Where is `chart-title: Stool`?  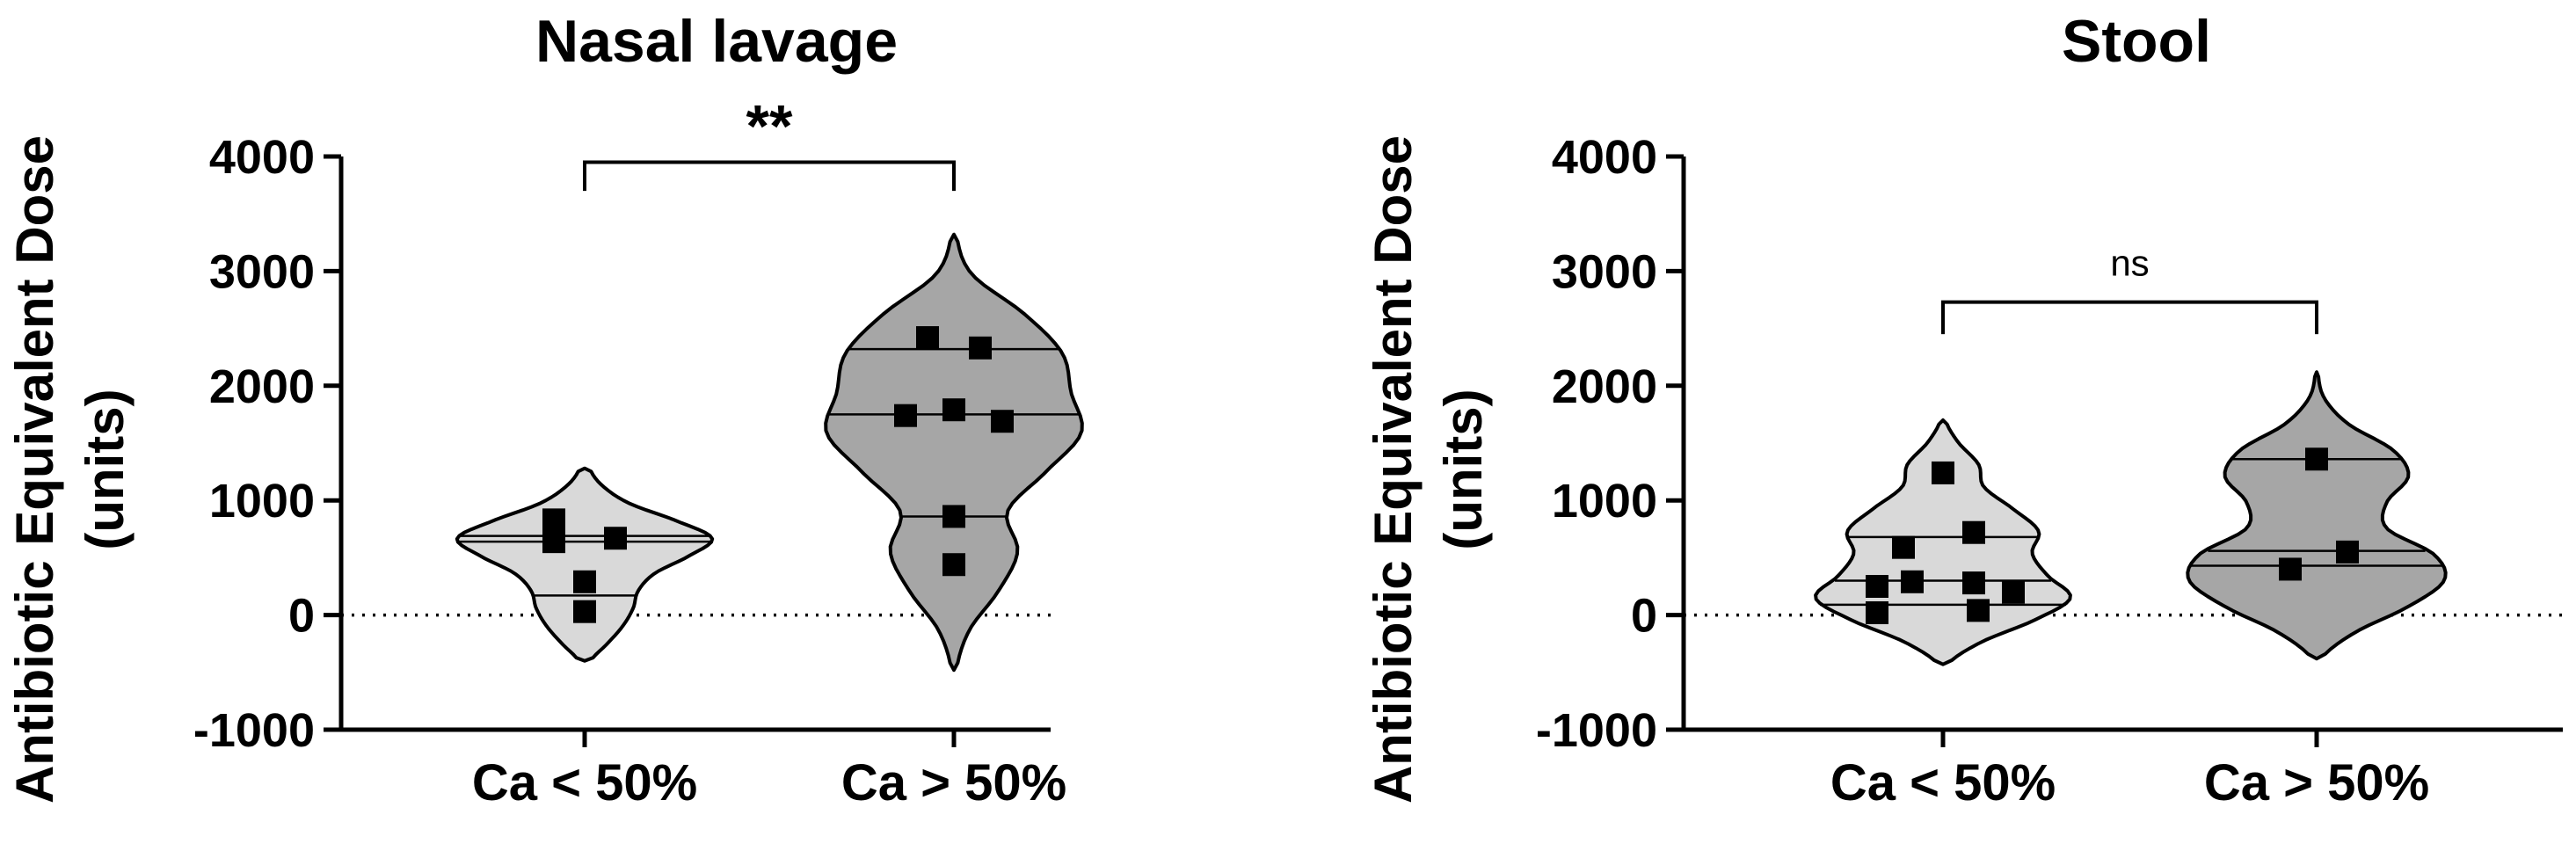 chart-title: Stool is located at coordinates (2136, 41).